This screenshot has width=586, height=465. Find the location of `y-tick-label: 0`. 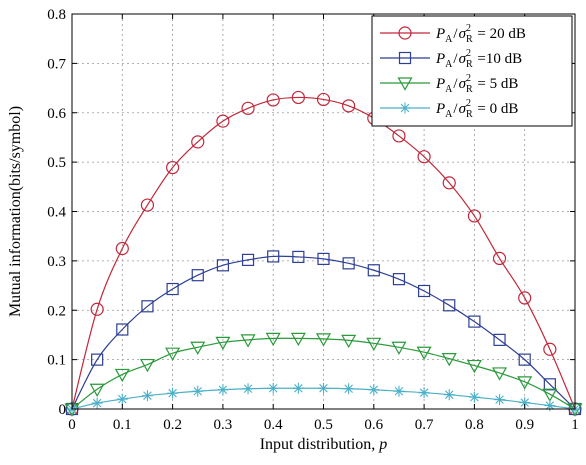

y-tick-label: 0 is located at coordinates (63, 410).